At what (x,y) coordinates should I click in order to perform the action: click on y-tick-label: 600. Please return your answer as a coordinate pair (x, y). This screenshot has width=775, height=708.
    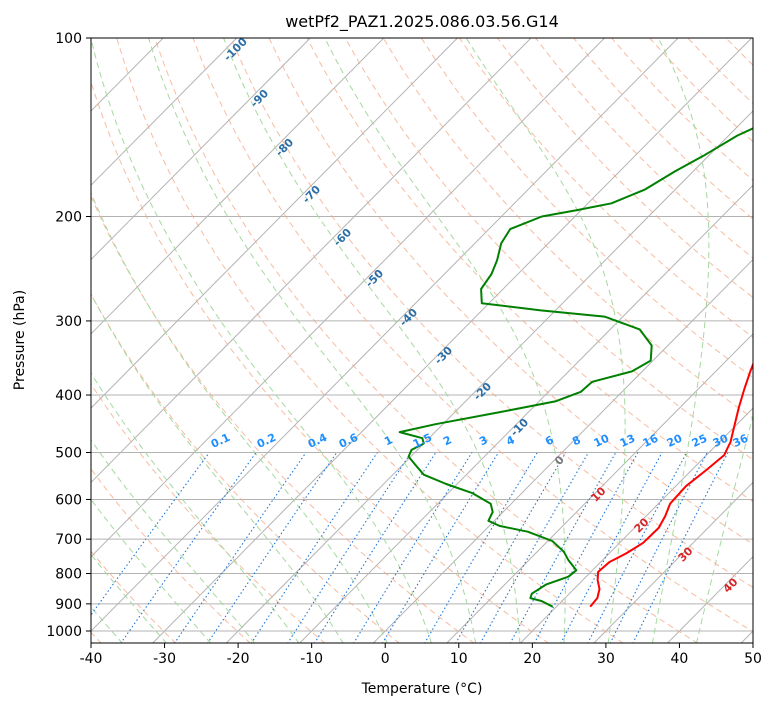
    Looking at the image, I should click on (68, 500).